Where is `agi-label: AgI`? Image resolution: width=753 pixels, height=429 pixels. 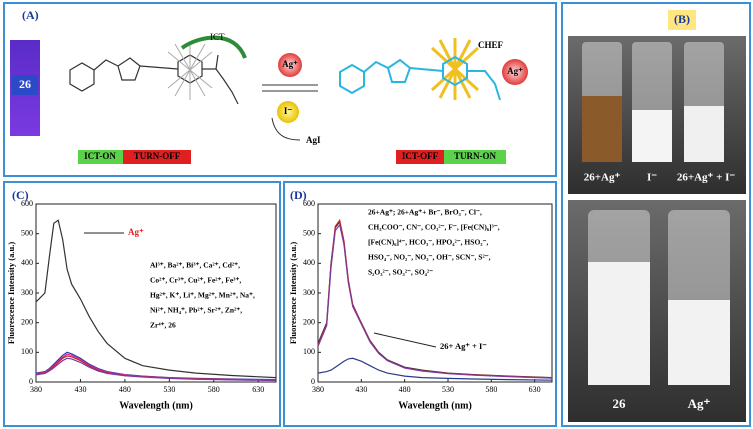
agi-label: AgI is located at coordinates (313, 140).